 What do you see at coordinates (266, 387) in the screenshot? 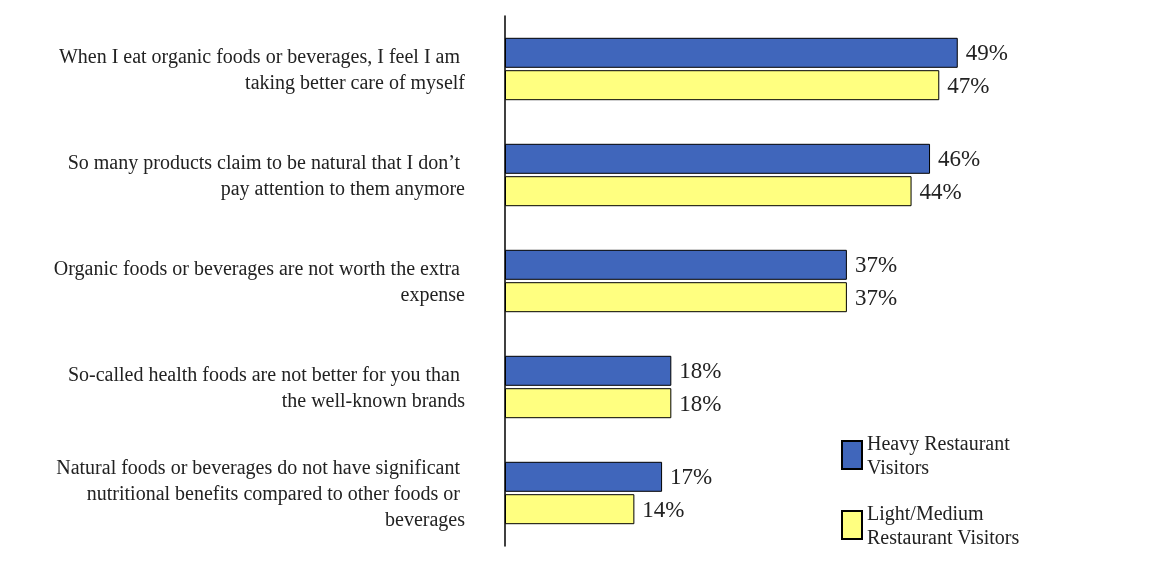
I see `y-tick-label: So-called health foods are not better for you than the well-known brands` at bounding box center [266, 387].